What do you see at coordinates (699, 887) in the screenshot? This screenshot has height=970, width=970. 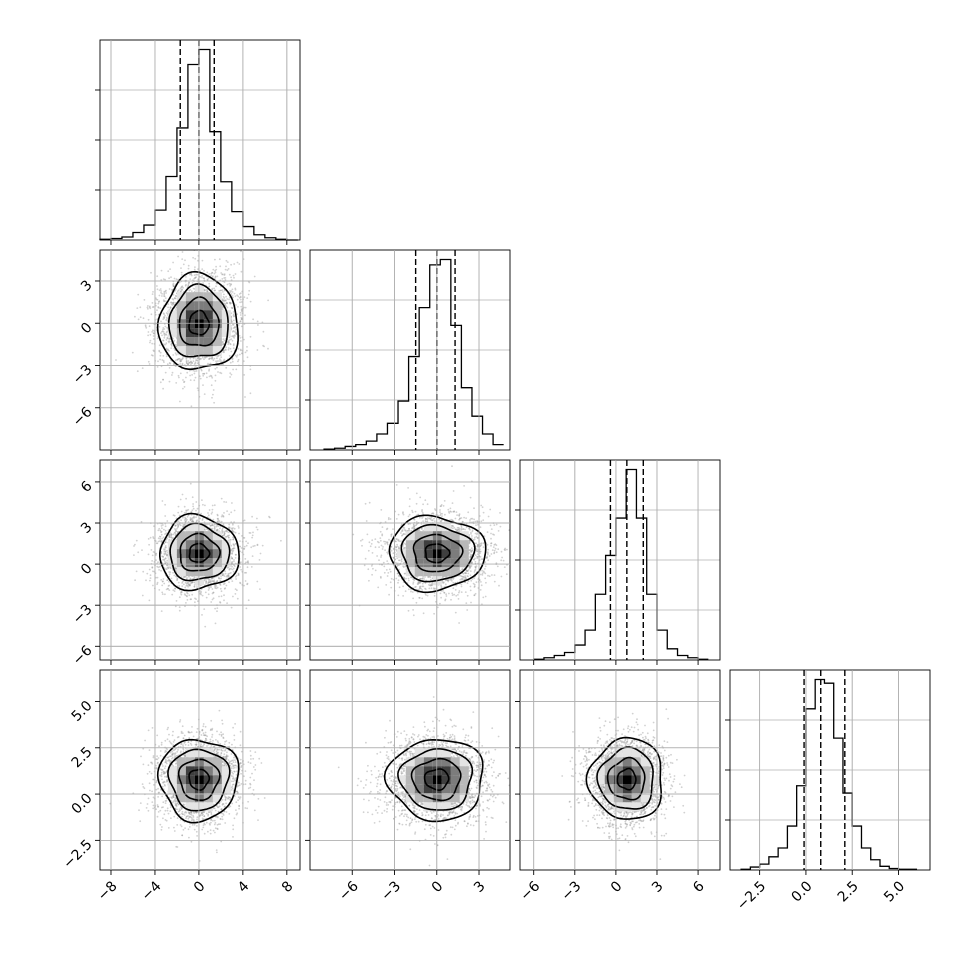 I see `x-tick-label: 6` at bounding box center [699, 887].